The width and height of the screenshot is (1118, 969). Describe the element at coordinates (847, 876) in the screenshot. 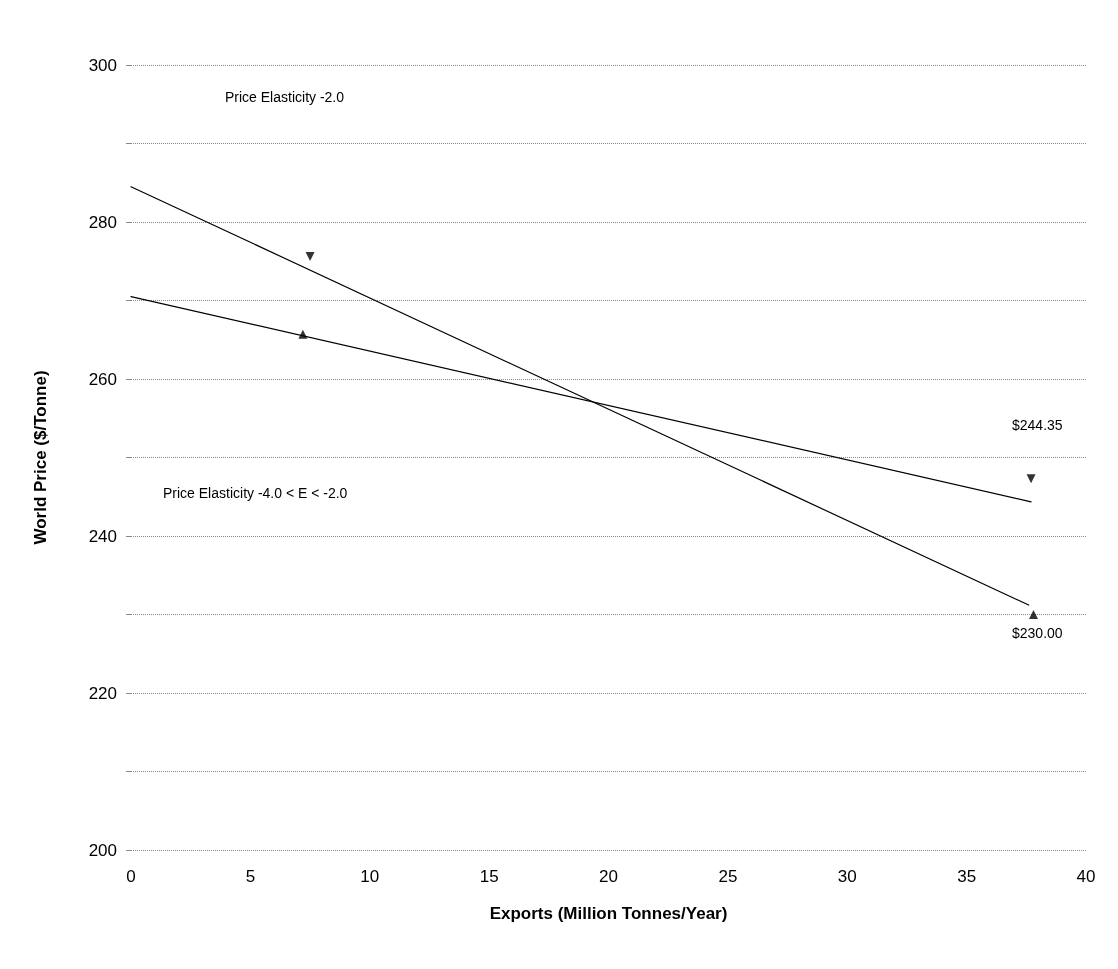

I see `x-tick-label: 30` at that location.